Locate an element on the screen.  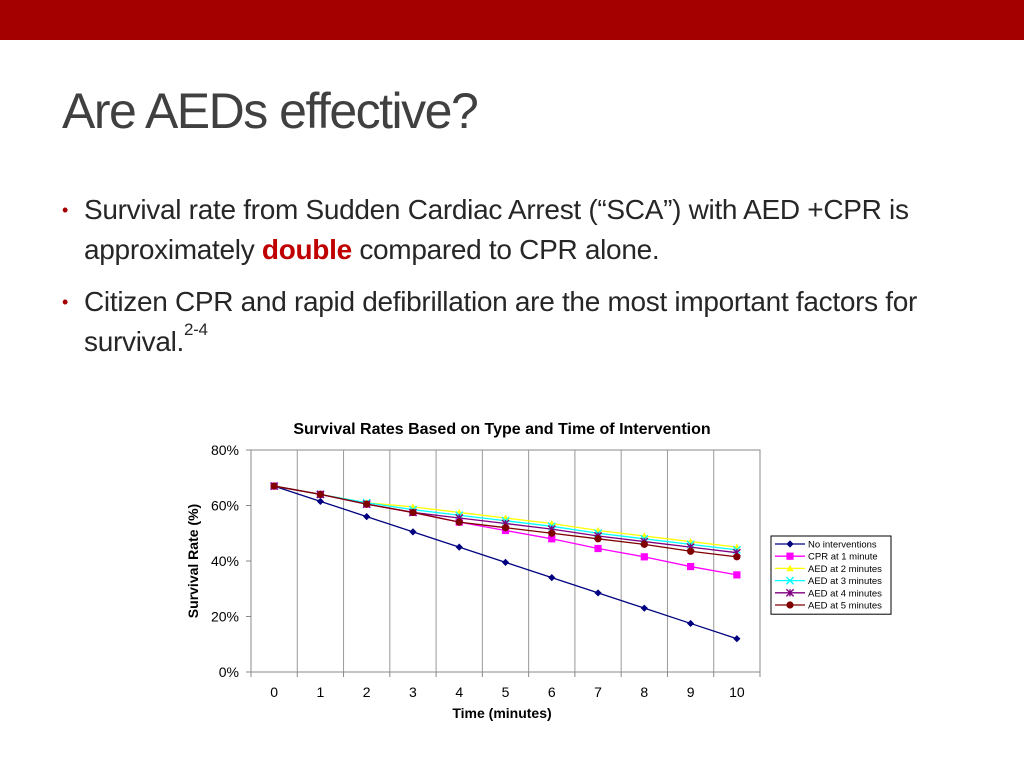
legend-entry: AED at 4 minutes is located at coordinates (828, 593).